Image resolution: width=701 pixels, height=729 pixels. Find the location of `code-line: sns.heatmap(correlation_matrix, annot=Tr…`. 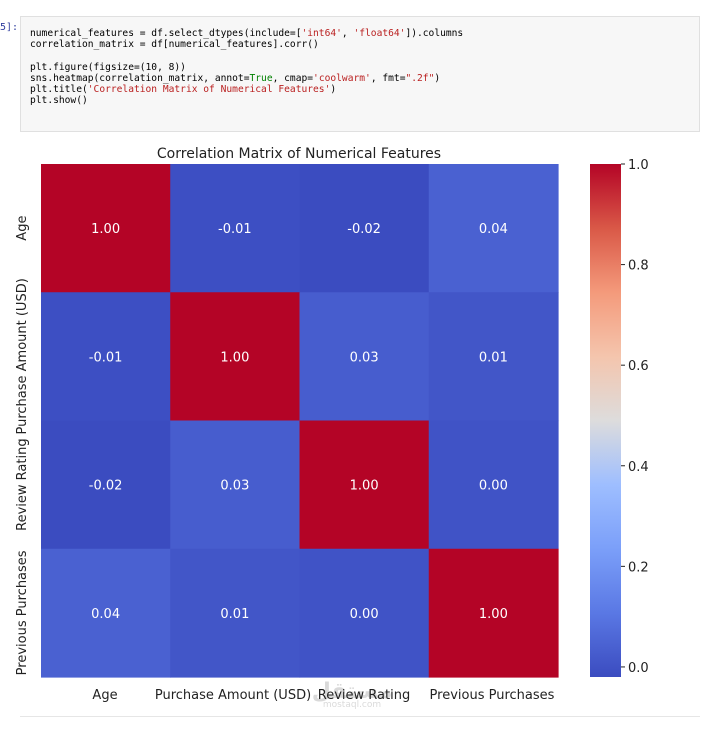

code-line: sns.heatmap(correlation_matrix, annot=Tr… is located at coordinates (246, 78).